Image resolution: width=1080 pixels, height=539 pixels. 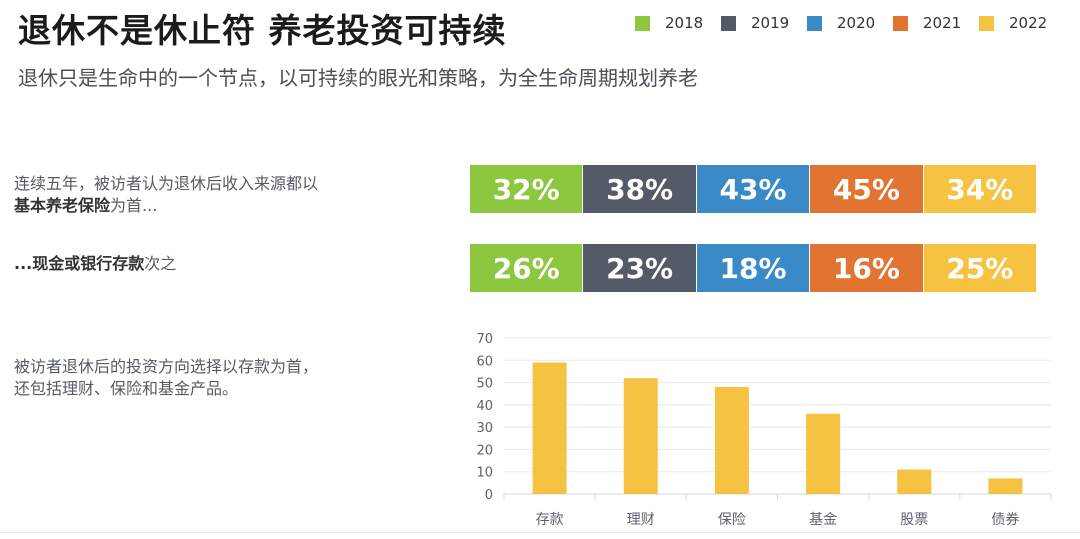 What do you see at coordinates (1005, 520) in the screenshot?
I see `x-tick-label: 债券` at bounding box center [1005, 520].